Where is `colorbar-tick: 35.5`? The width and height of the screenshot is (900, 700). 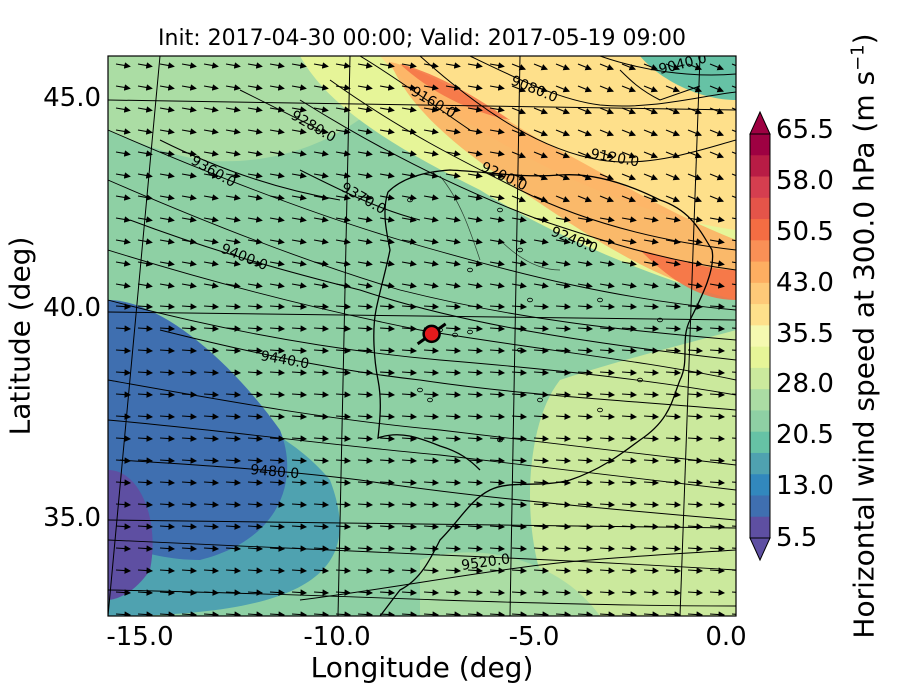
colorbar-tick: 35.5 is located at coordinates (805, 334).